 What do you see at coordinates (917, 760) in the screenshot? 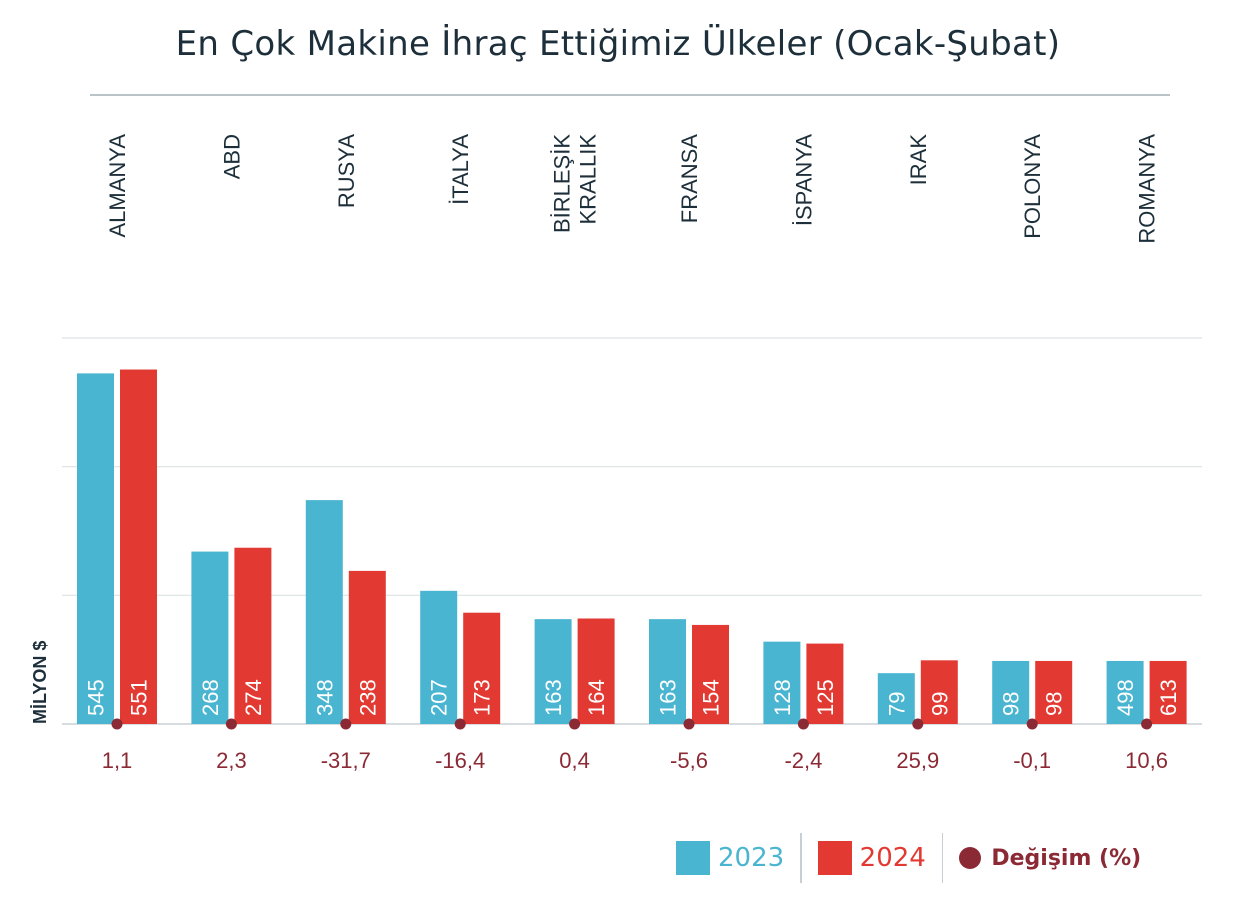
I see `change-label: 25,9` at bounding box center [917, 760].